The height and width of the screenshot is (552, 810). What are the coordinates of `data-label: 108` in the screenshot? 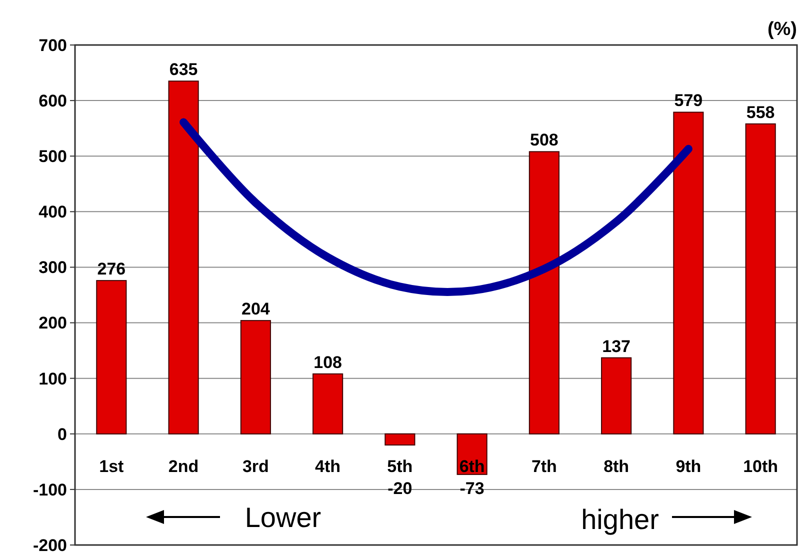 It's located at (328, 362).